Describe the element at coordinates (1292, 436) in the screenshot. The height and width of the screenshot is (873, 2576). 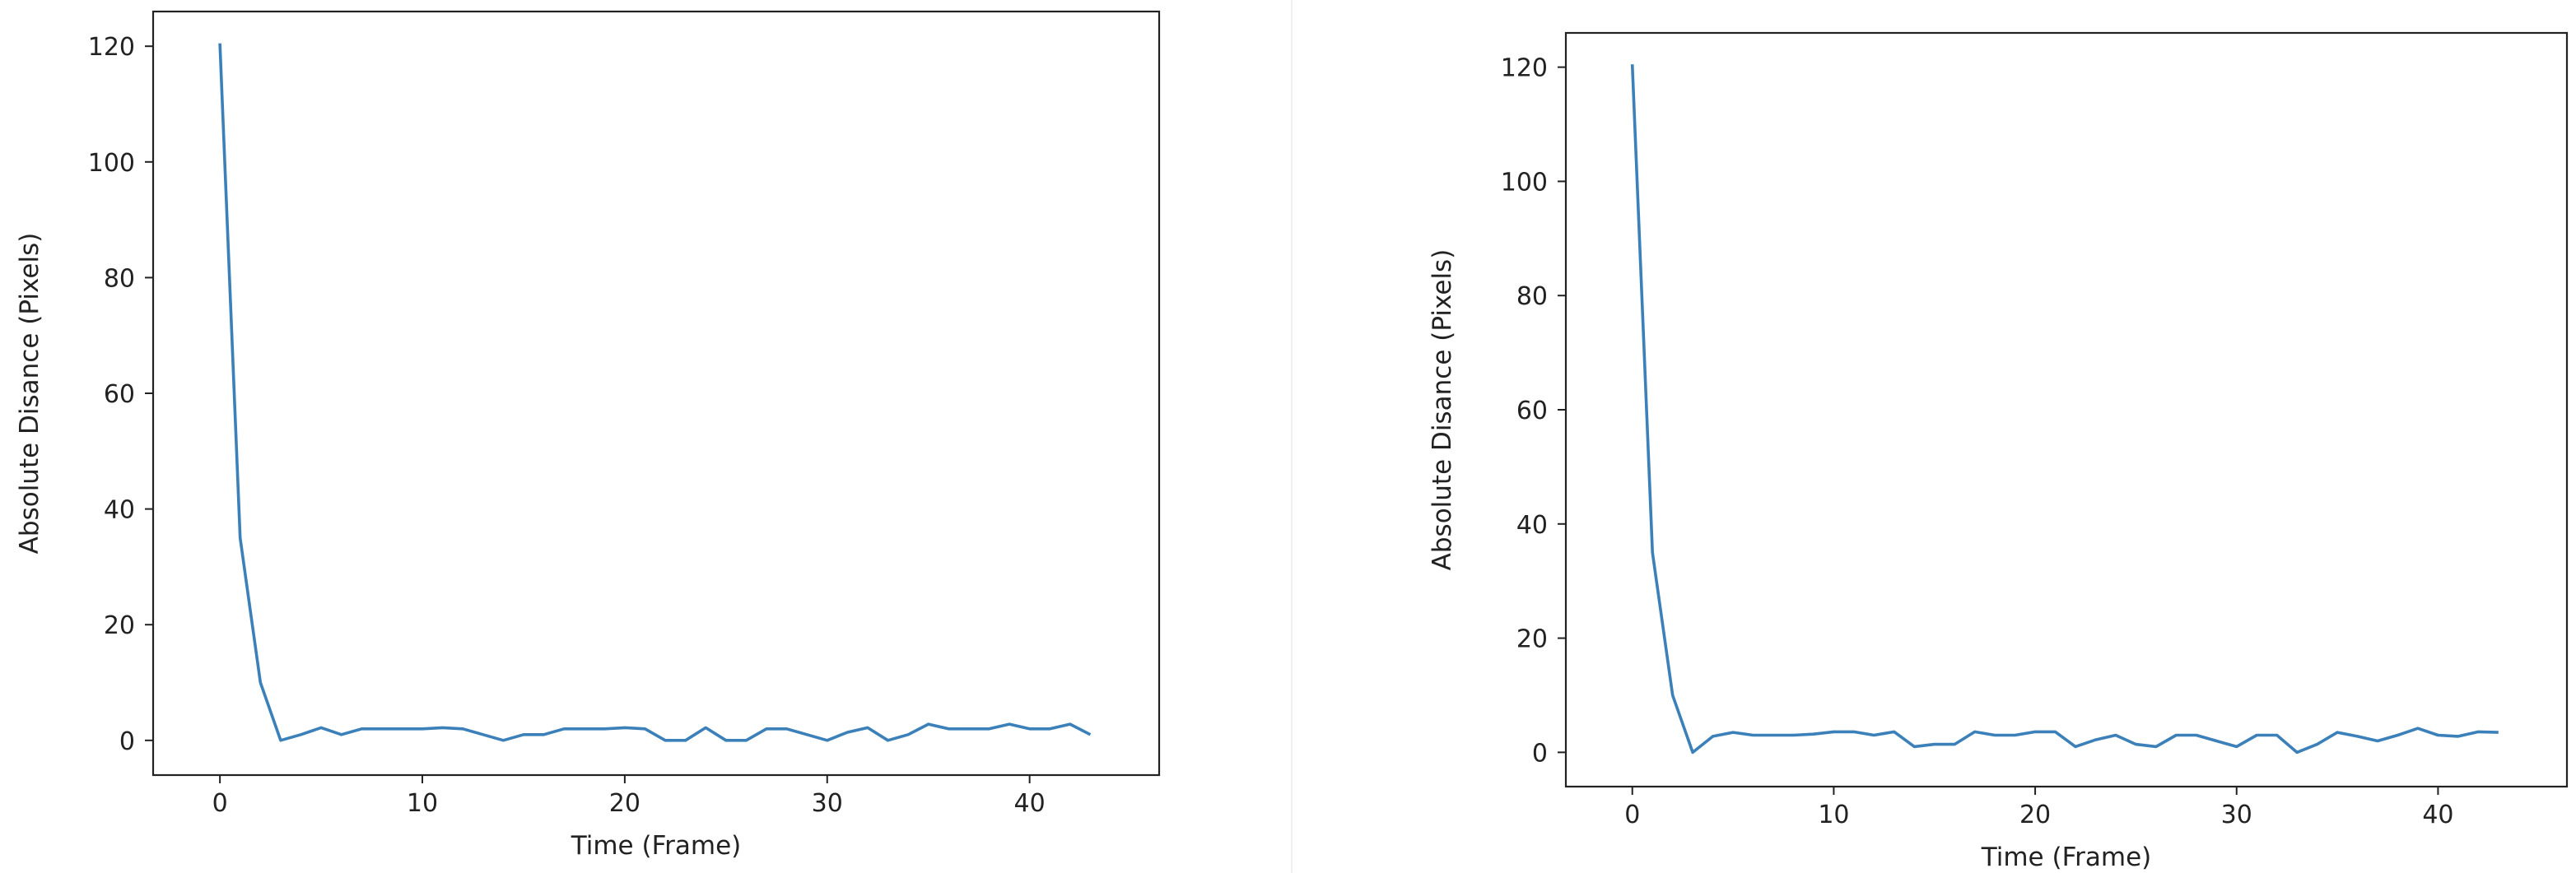
I see `panel-divider` at that location.